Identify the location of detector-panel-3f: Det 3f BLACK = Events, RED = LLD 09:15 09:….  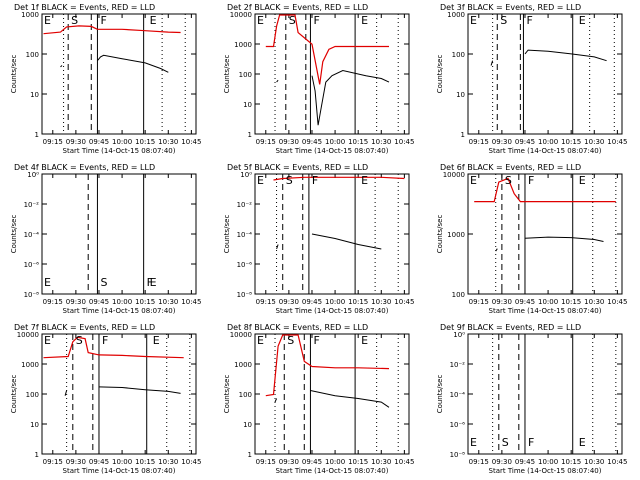
(531, 79).